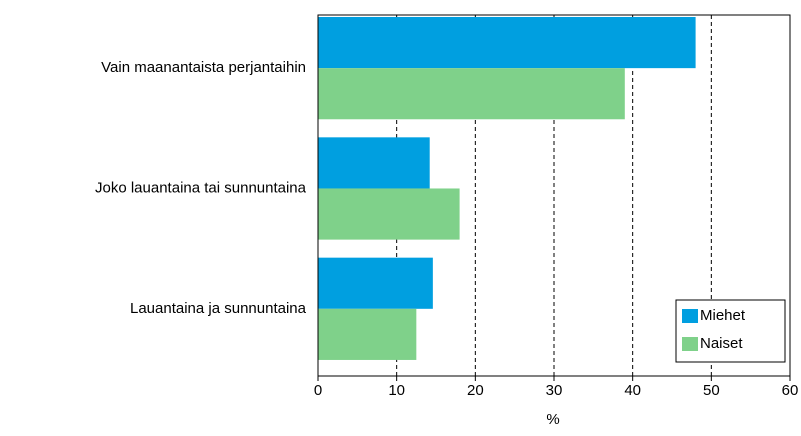  What do you see at coordinates (396, 390) in the screenshot?
I see `x-tick-label: 10` at bounding box center [396, 390].